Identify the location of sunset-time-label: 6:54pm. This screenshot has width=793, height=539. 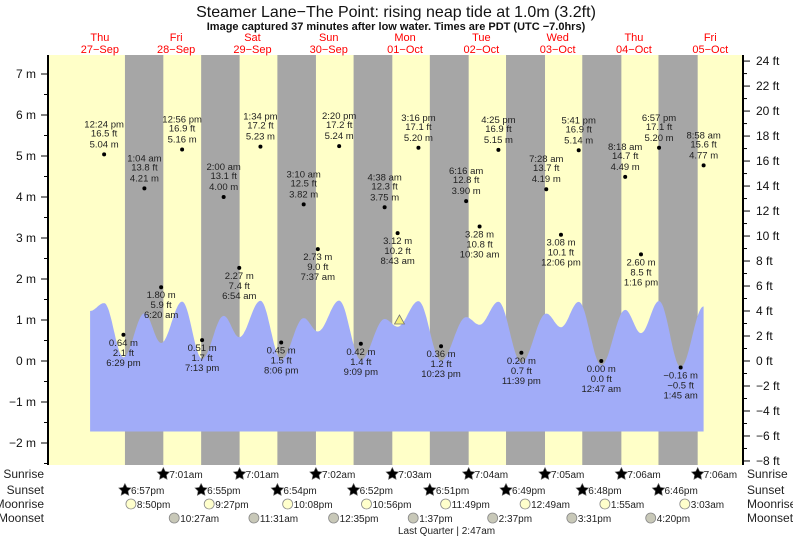
(299, 491).